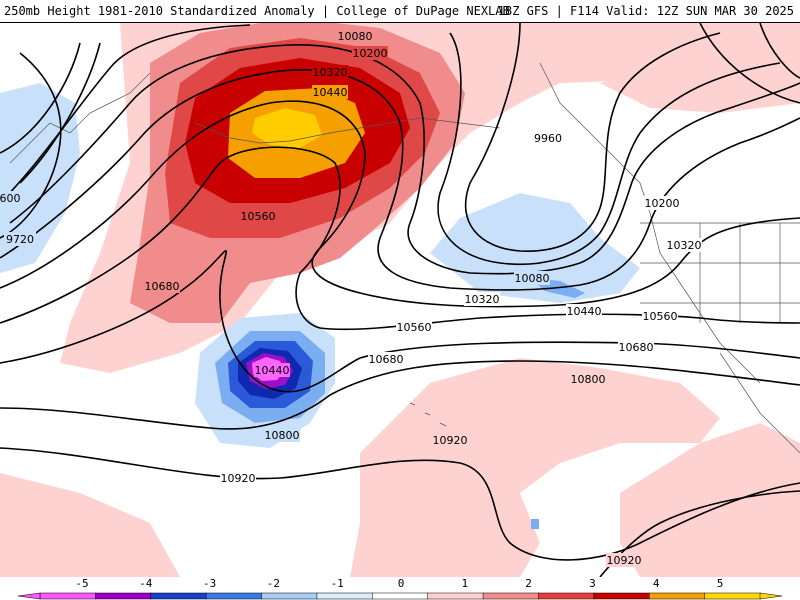  I want to click on colorbar-label: 3, so click(592, 583).